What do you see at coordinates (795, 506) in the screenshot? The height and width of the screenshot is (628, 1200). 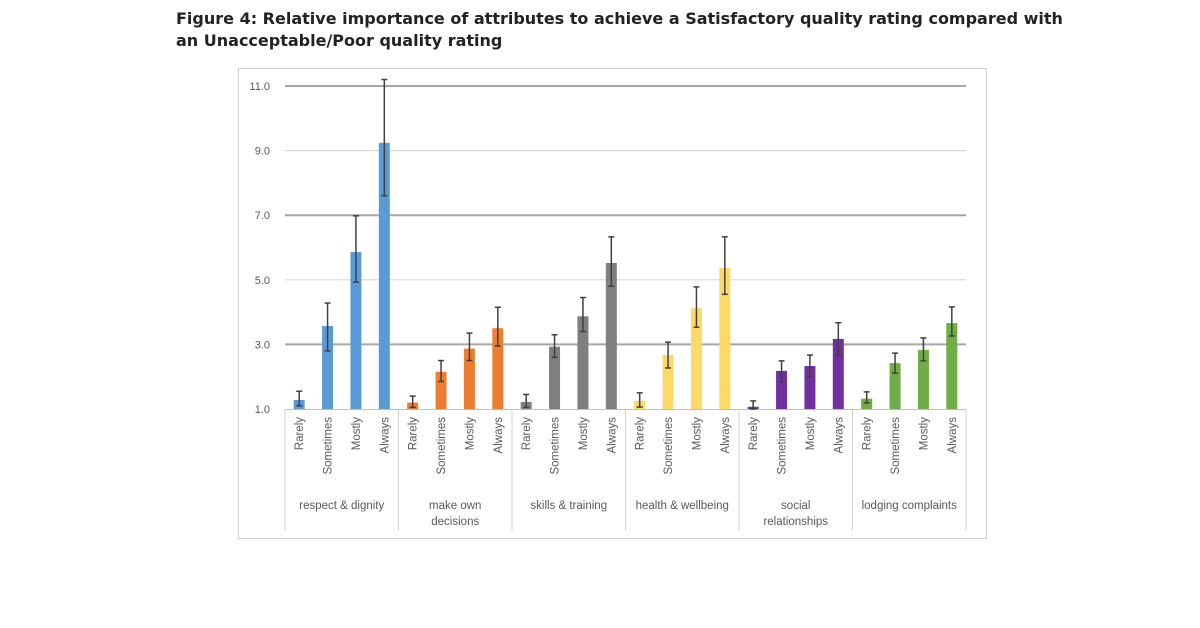 I see `group-label: social` at bounding box center [795, 506].